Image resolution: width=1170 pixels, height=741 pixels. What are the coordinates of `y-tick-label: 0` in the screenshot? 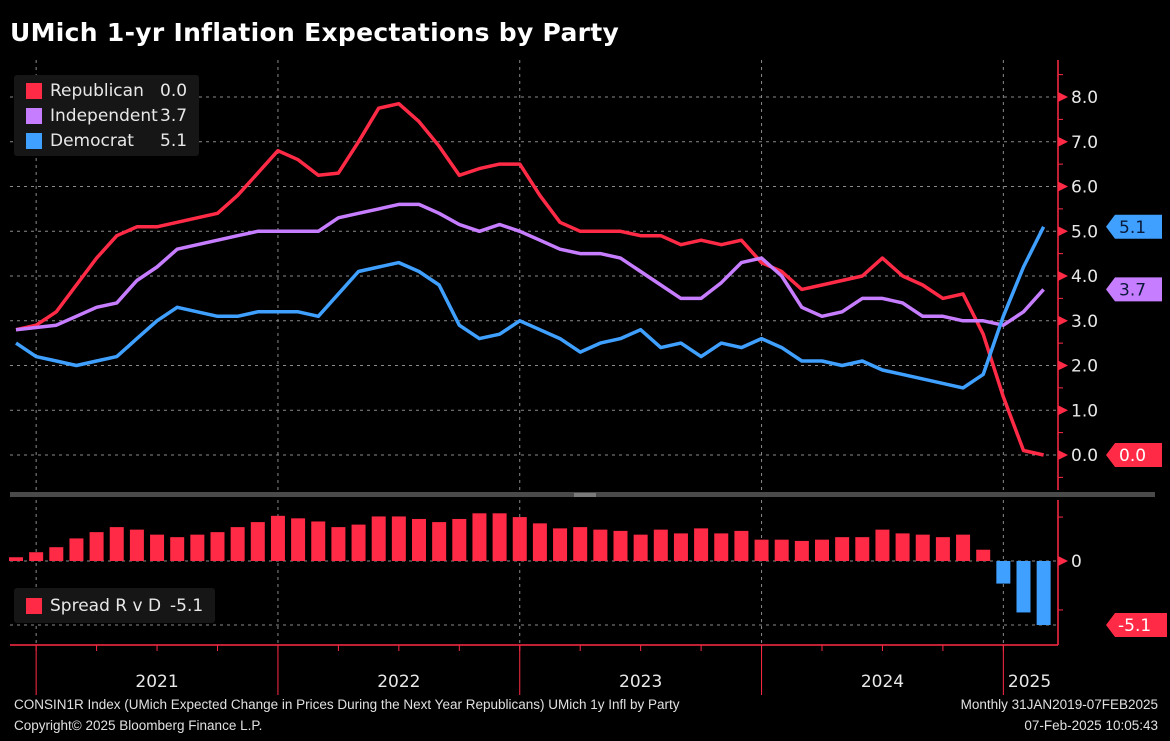 It's located at (1076, 562).